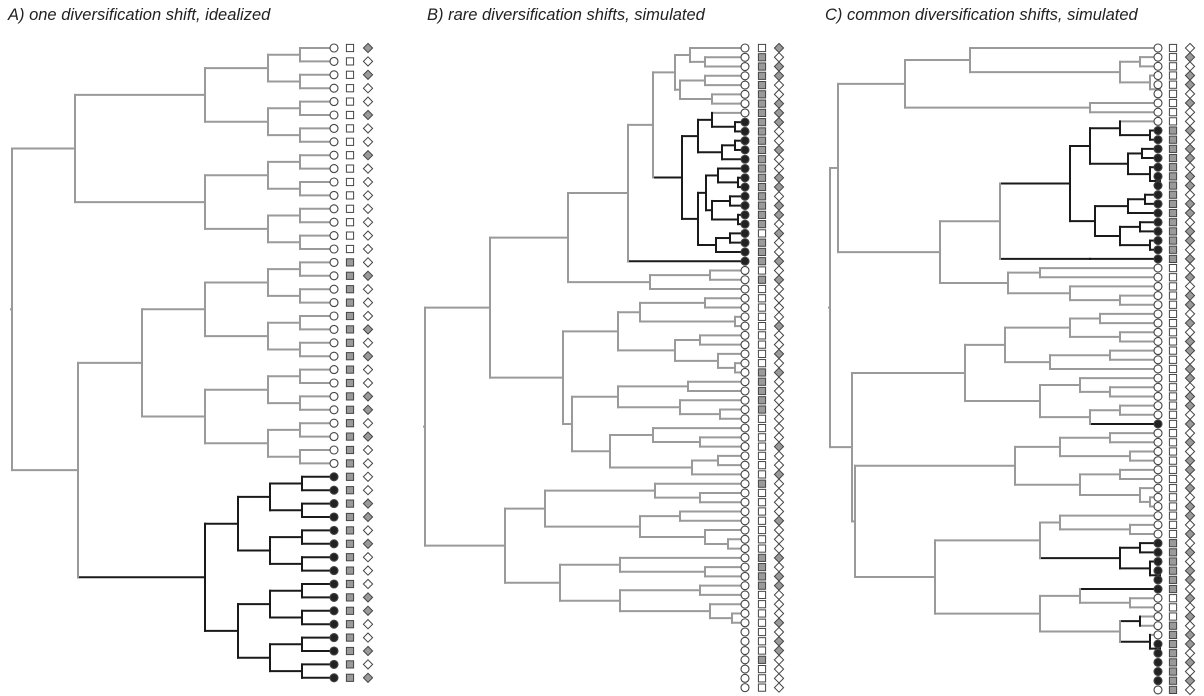 This screenshot has width=1204, height=696. Describe the element at coordinates (139, 15) in the screenshot. I see `panel-a-title: A) one diversification shift, idealized` at that location.